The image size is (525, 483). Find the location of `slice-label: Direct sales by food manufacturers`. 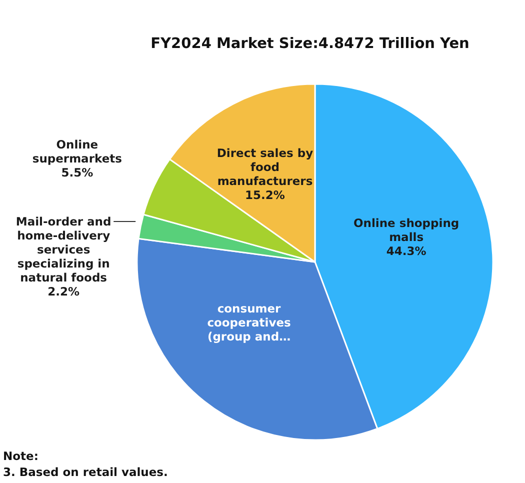

slice-label: Direct sales by food manufacturers is located at coordinates (265, 167).